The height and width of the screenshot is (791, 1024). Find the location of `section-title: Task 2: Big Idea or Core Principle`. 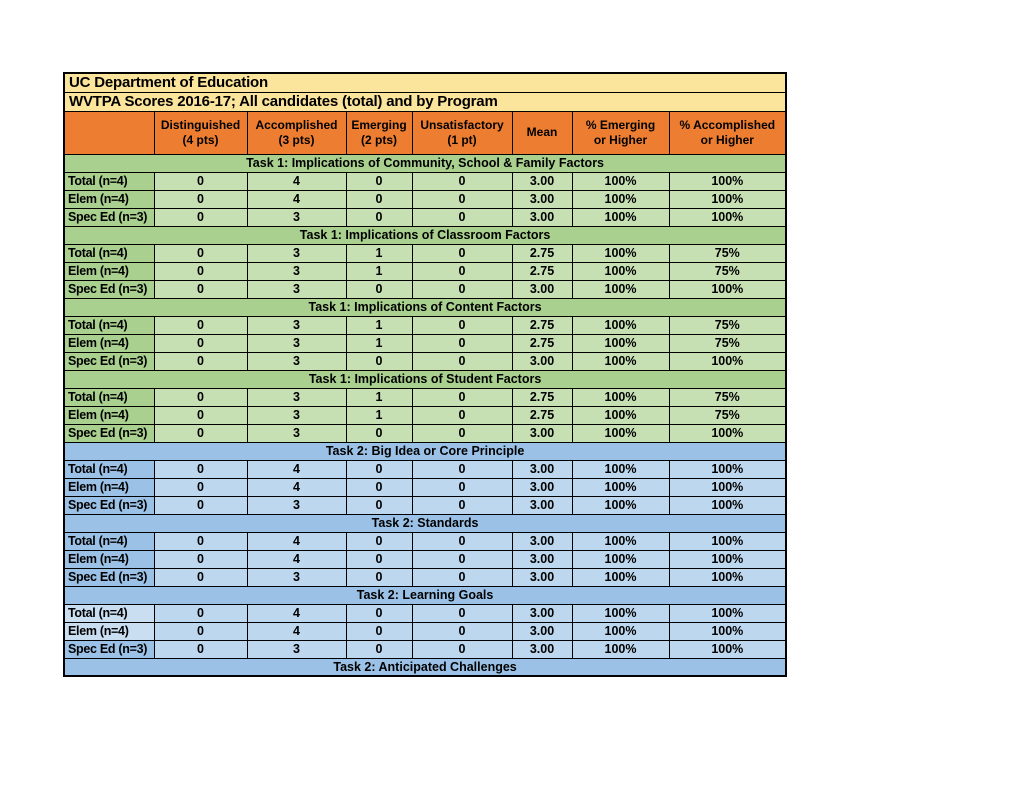

section-title: Task 2: Big Idea or Core Principle is located at coordinates (425, 451).